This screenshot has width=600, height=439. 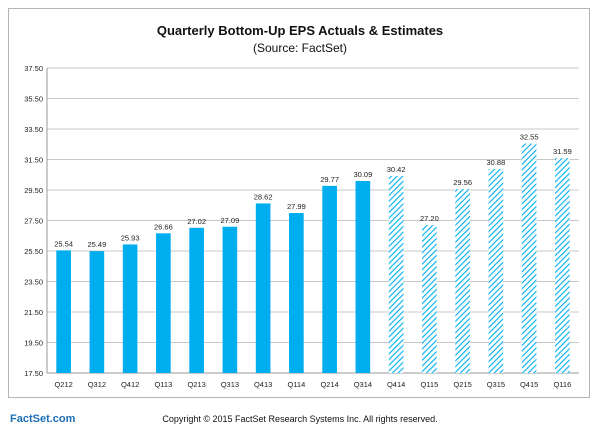 What do you see at coordinates (33, 282) in the screenshot?
I see `y-tick-label: 23.50` at bounding box center [33, 282].